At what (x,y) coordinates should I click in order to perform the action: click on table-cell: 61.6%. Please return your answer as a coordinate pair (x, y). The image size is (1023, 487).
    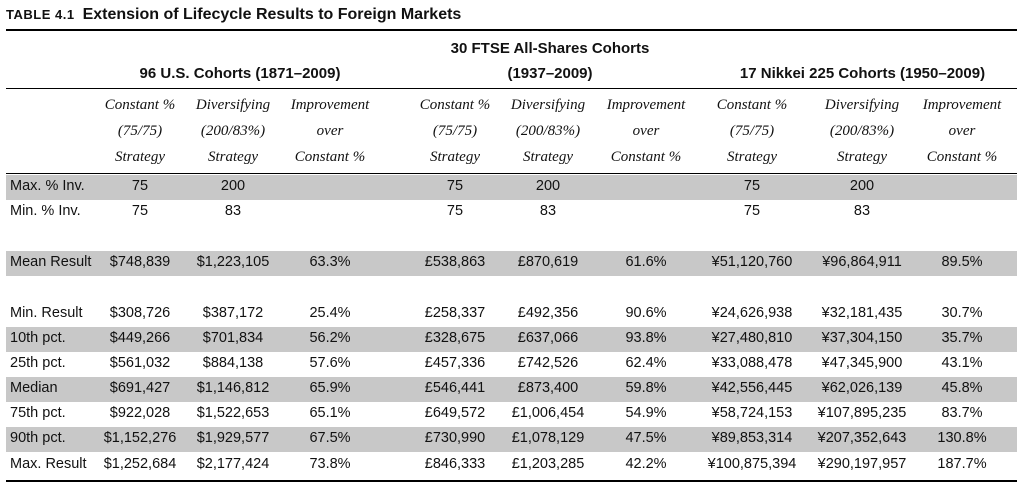
    Looking at the image, I should click on (646, 262).